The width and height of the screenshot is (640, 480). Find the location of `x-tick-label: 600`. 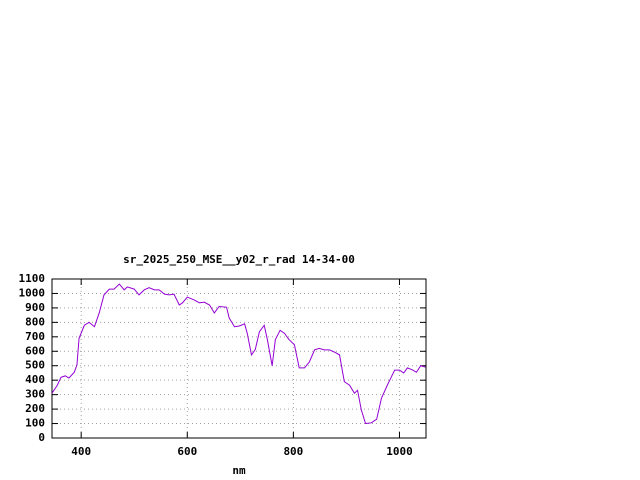

x-tick-label: 600 is located at coordinates (187, 451).